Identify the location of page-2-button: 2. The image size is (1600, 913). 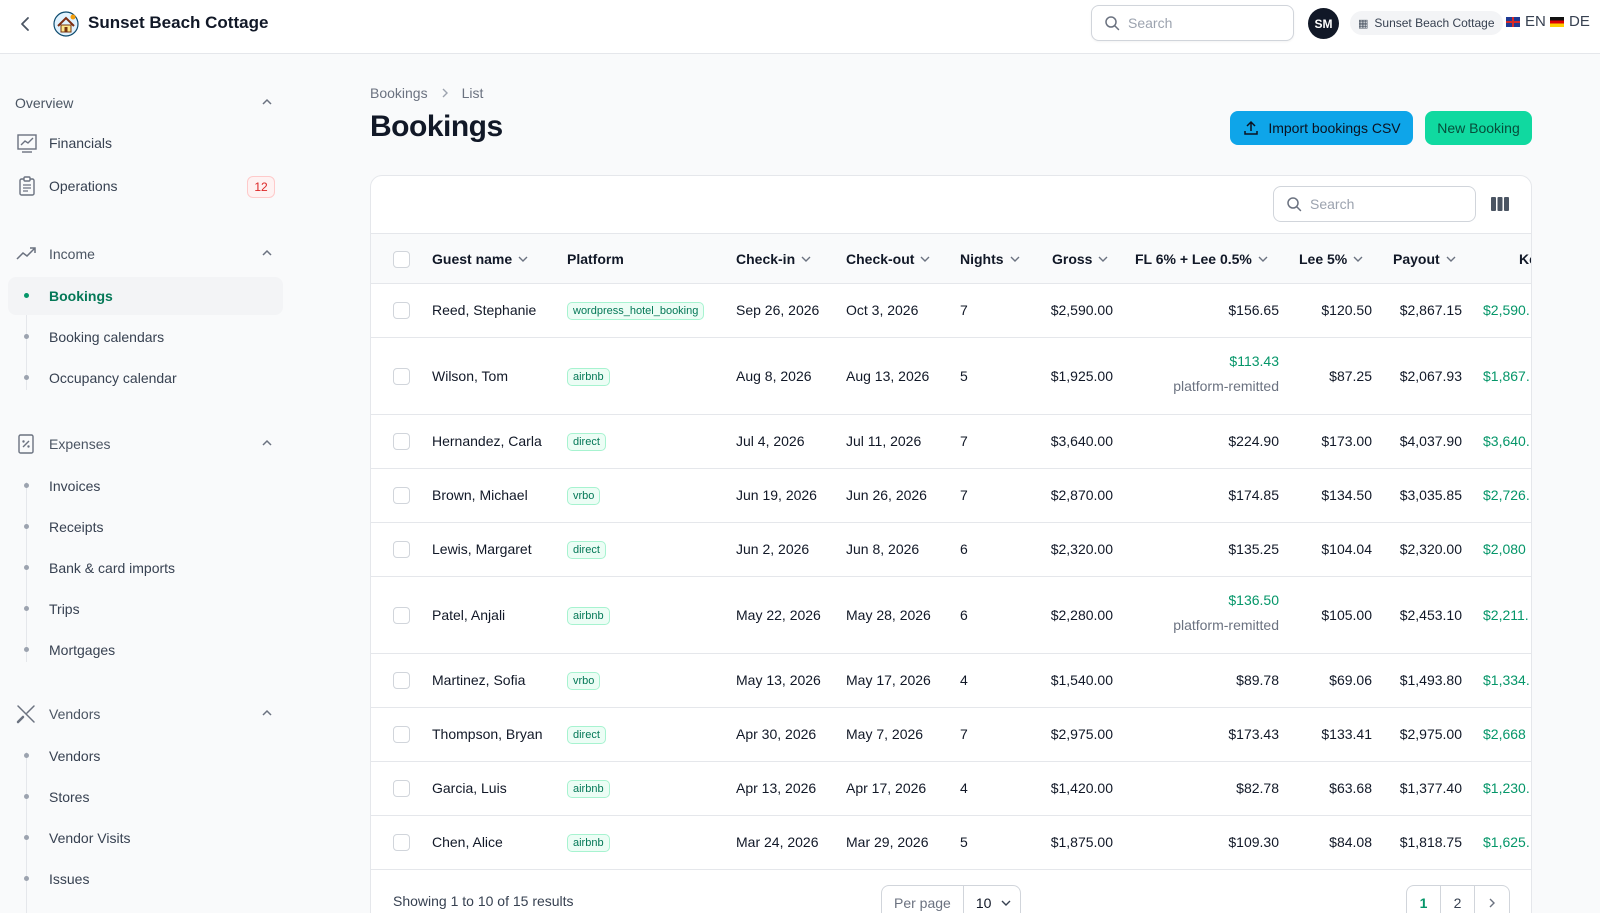
(1458, 899).